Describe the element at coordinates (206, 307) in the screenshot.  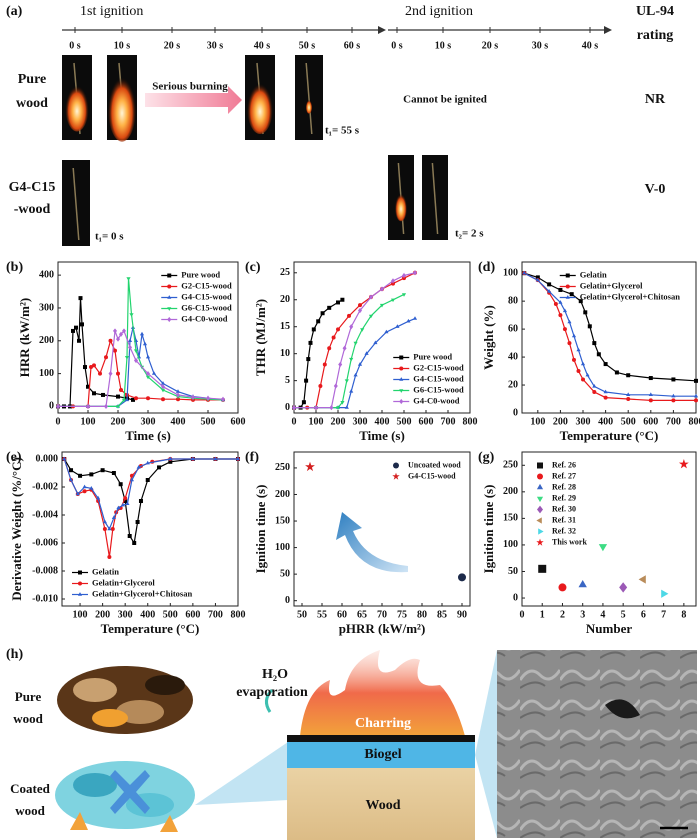
I see `legend-label: G6-C15-wood` at that location.